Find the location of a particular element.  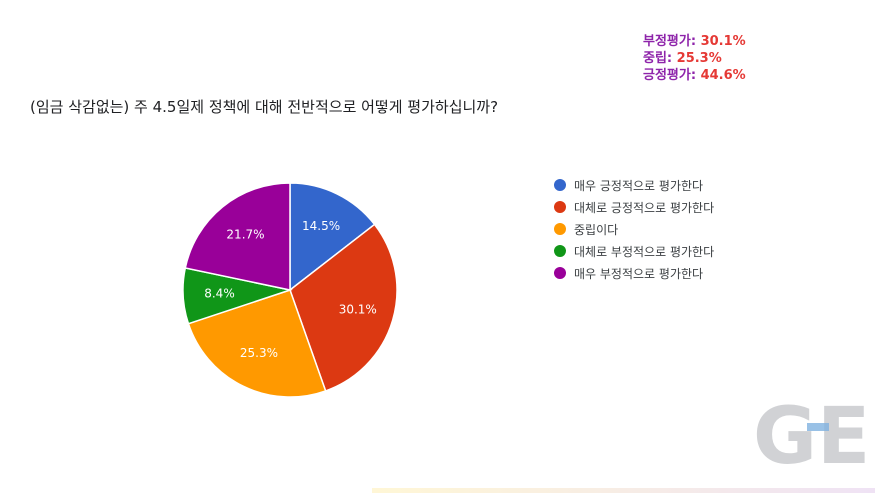

legend-label-4: 매우 부정적으로 평가한다 is located at coordinates (639, 273).